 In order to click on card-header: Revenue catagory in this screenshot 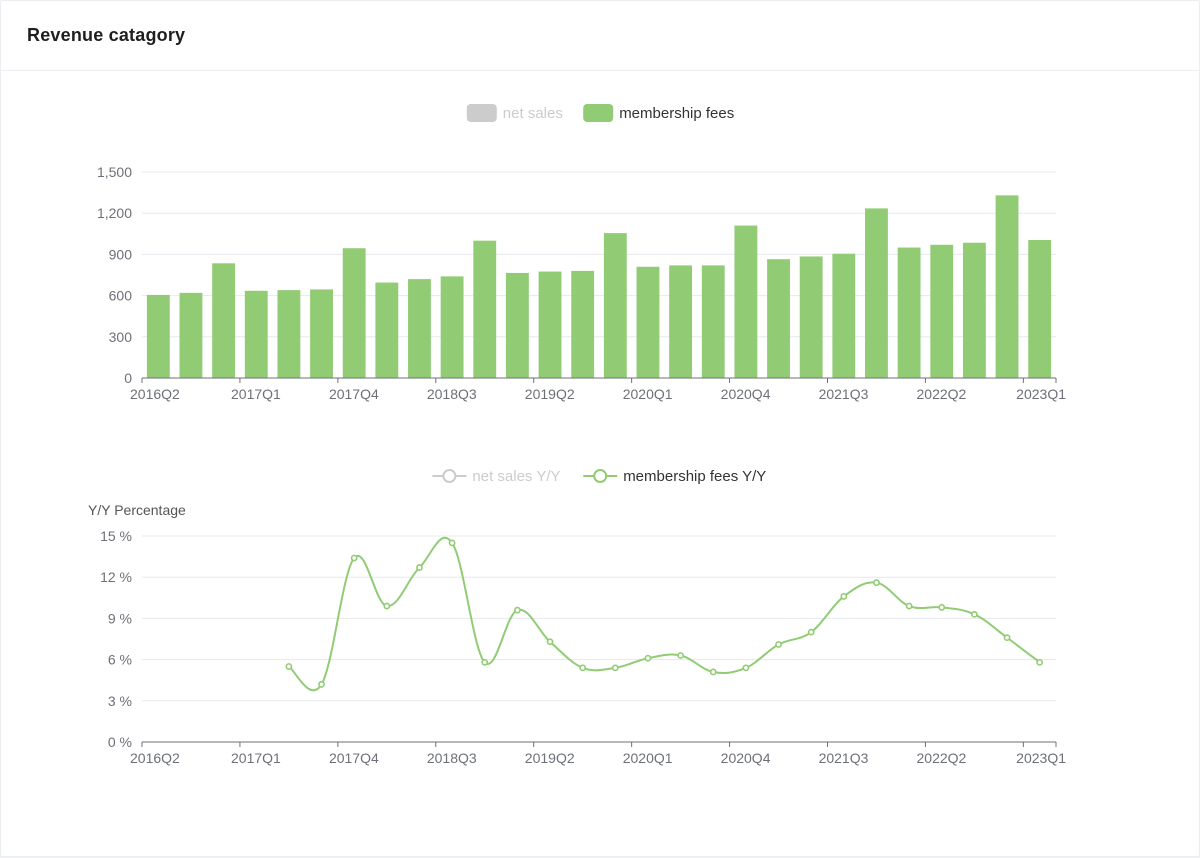, I will do `click(600, 36)`.